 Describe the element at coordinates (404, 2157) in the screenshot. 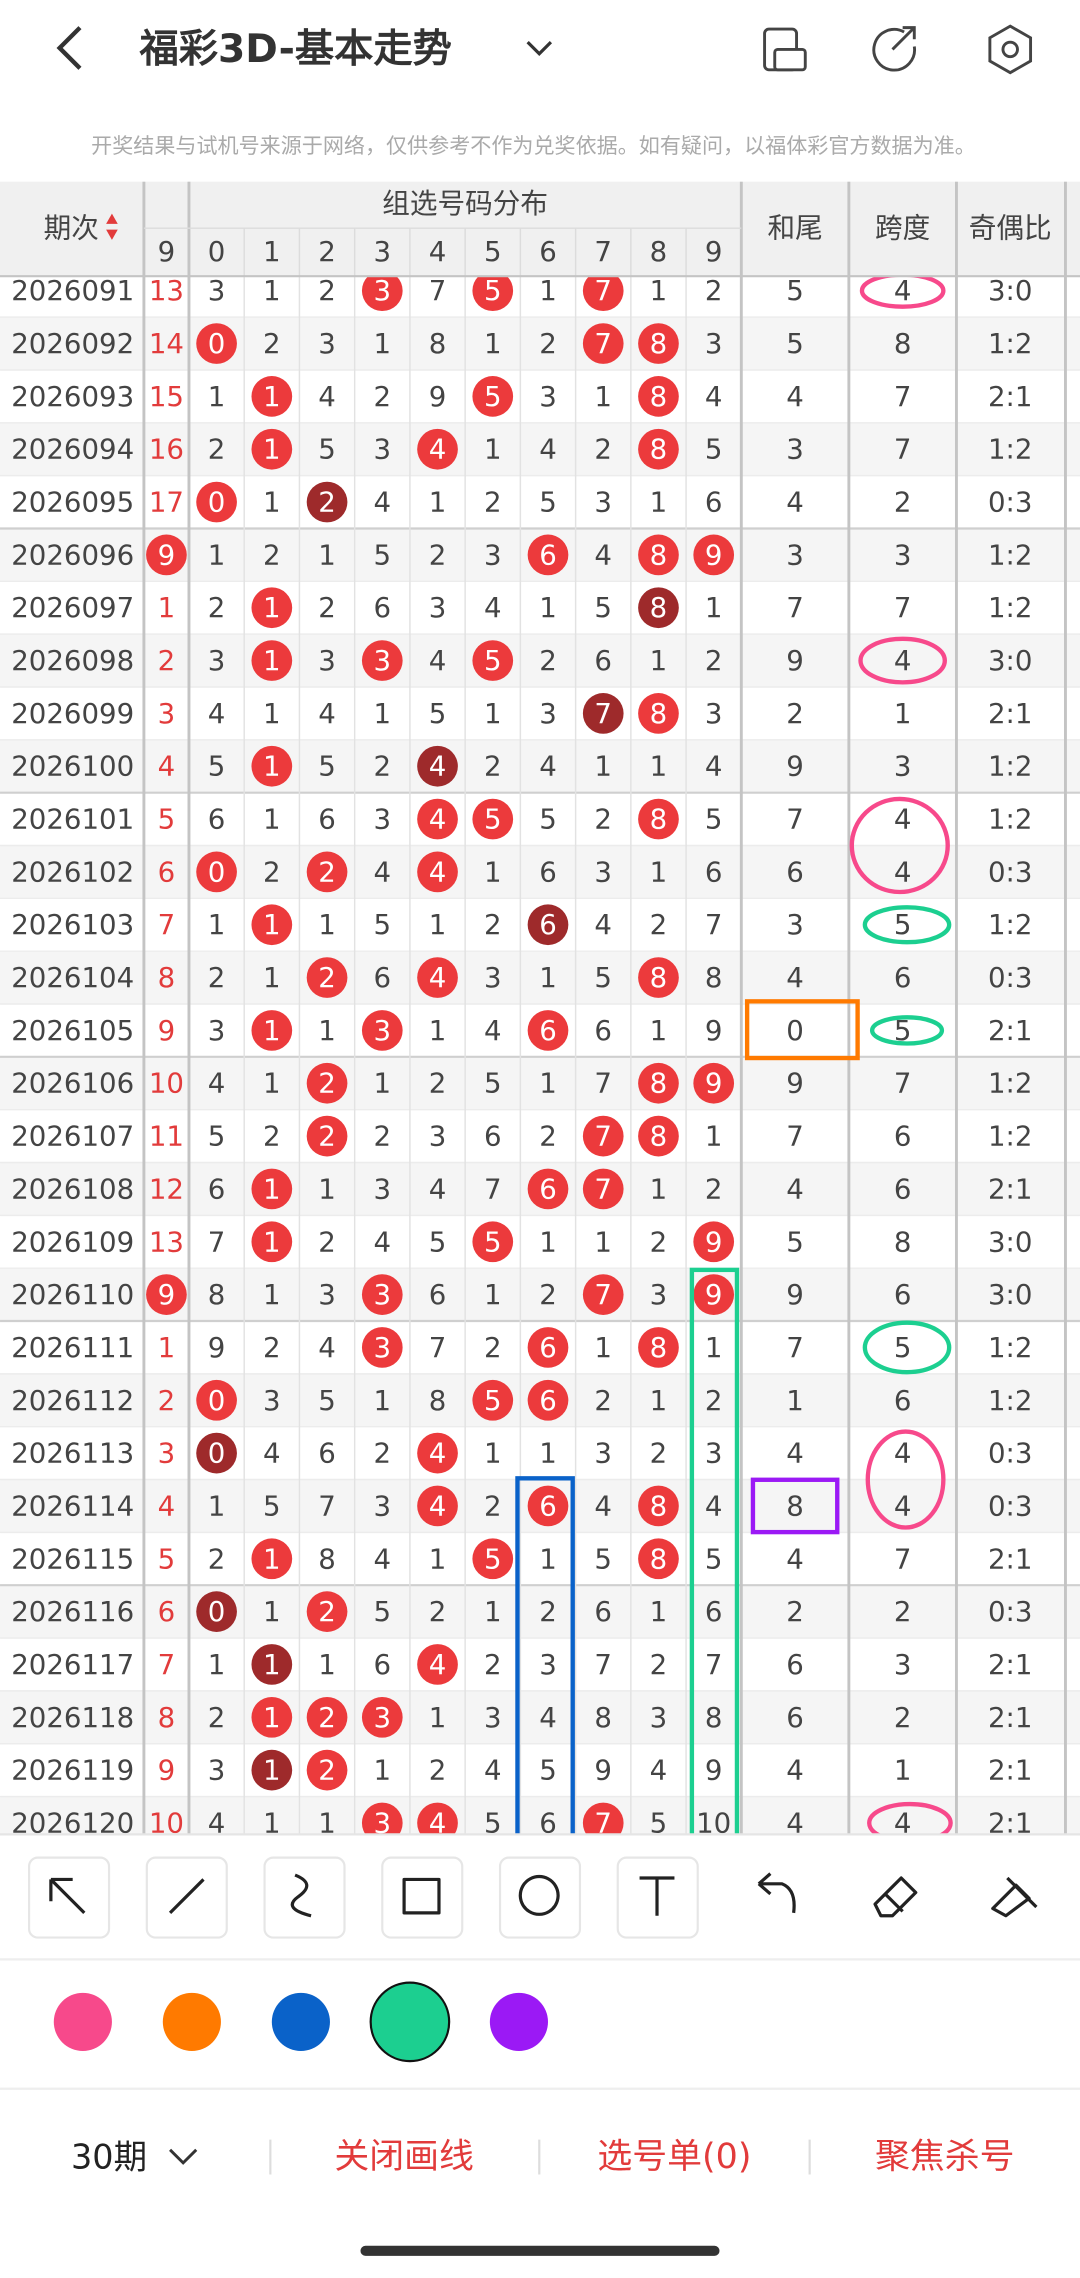

I see `close-drawing-button: 关闭画线` at that location.